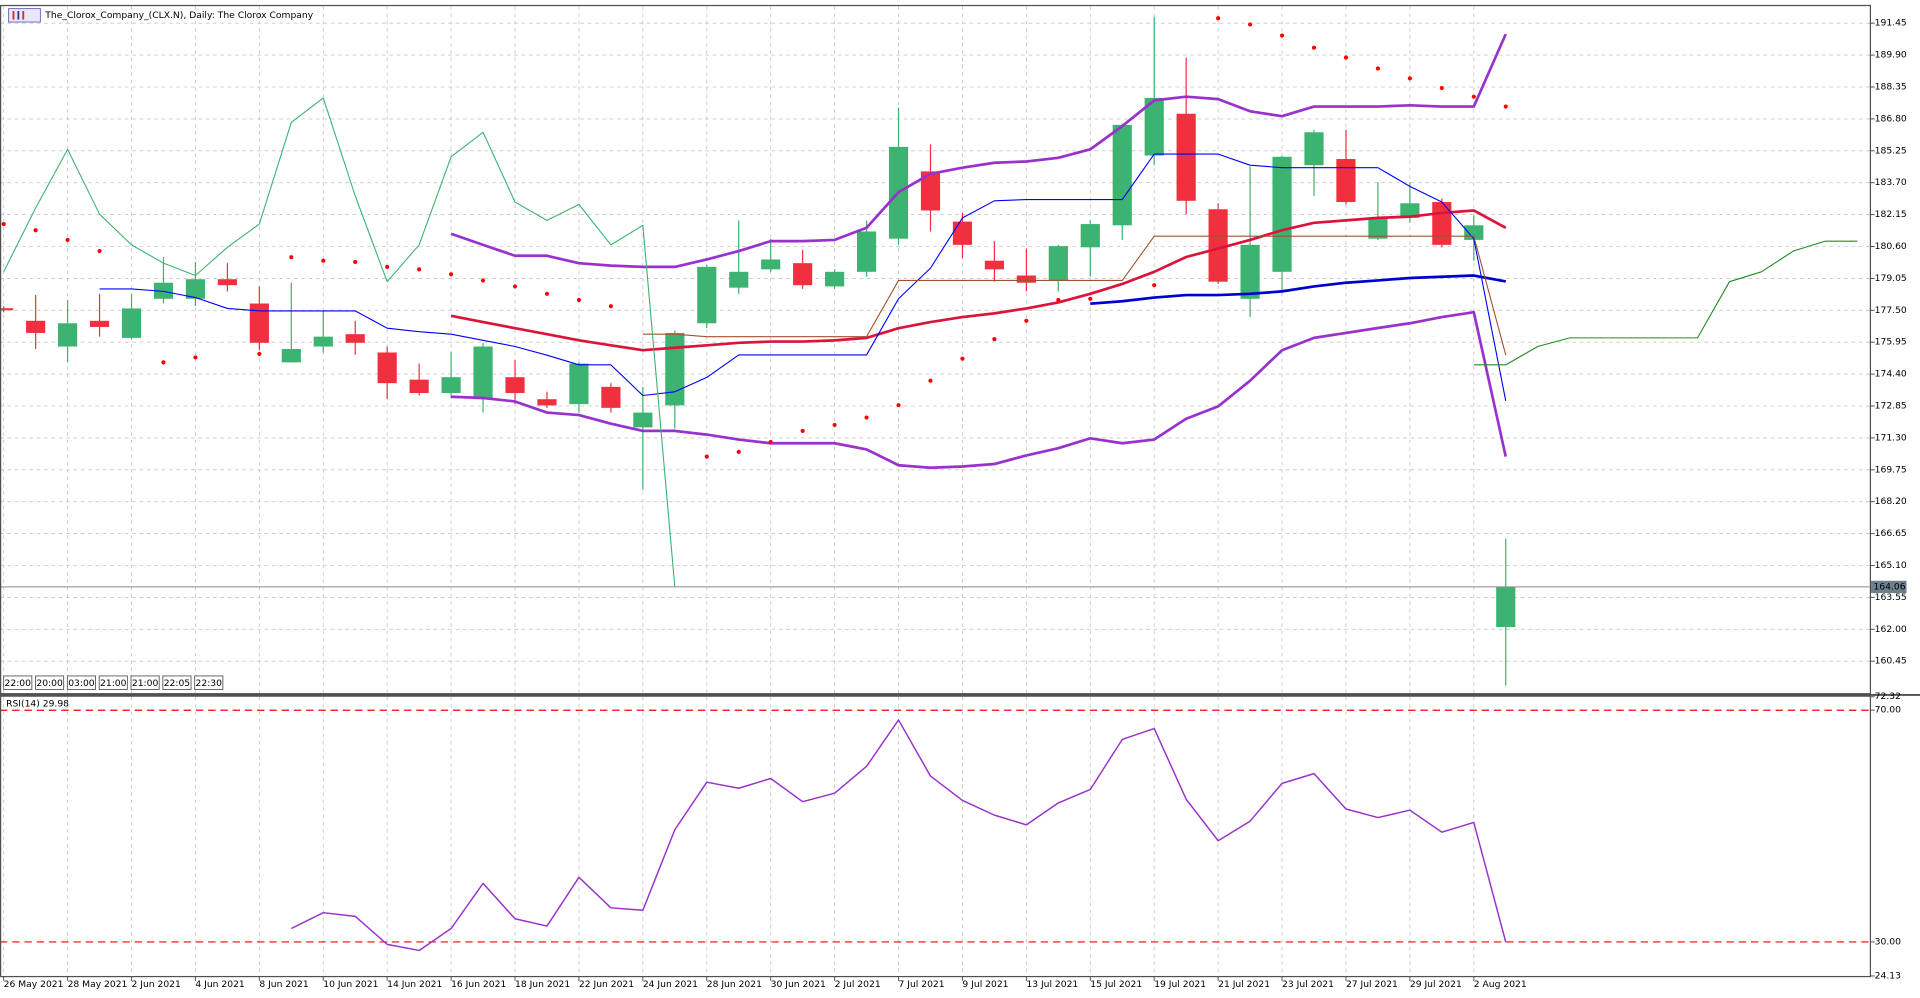  What do you see at coordinates (1244, 984) in the screenshot?
I see `x-tick-label: 21 Jul 2021` at bounding box center [1244, 984].